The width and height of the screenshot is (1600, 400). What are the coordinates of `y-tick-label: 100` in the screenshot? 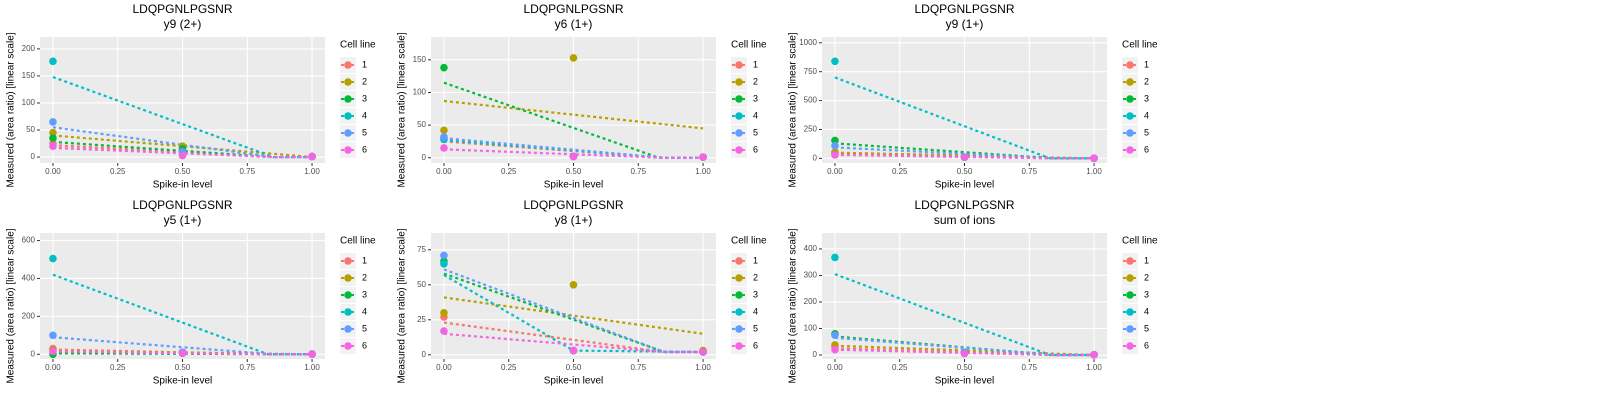 It's located at (29, 102).